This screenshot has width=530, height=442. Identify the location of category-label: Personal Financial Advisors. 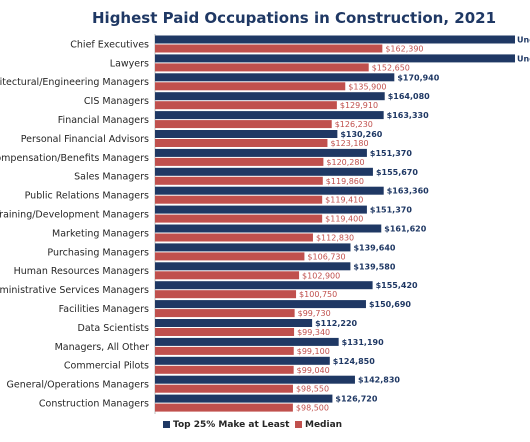
(85, 139).